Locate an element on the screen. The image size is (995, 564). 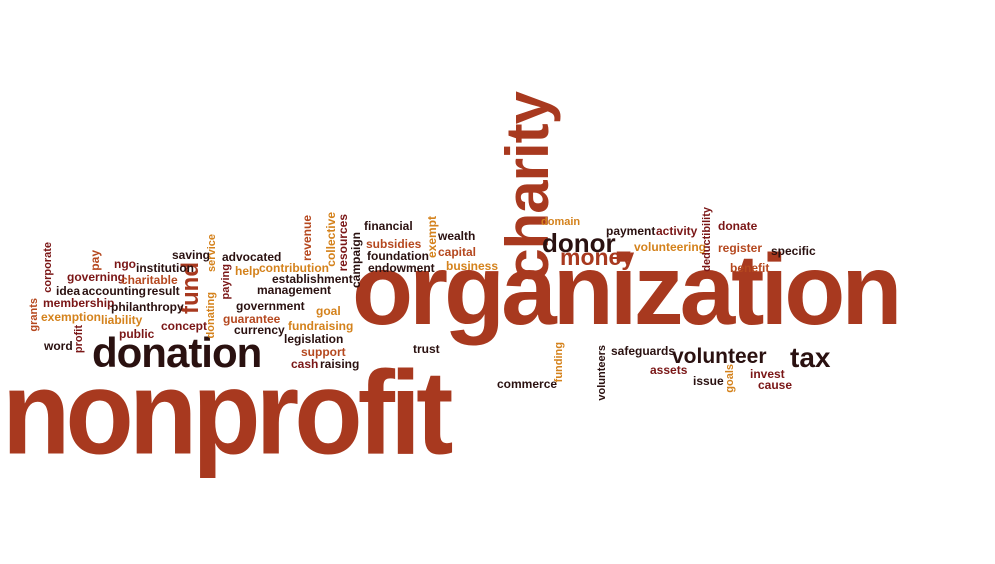
word-accounting: accounting is located at coordinates (114, 291).